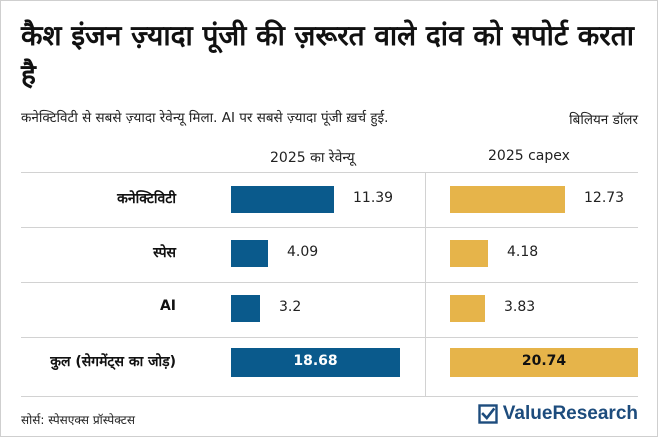 The height and width of the screenshot is (439, 660). I want to click on footer-rule, so click(329, 396).